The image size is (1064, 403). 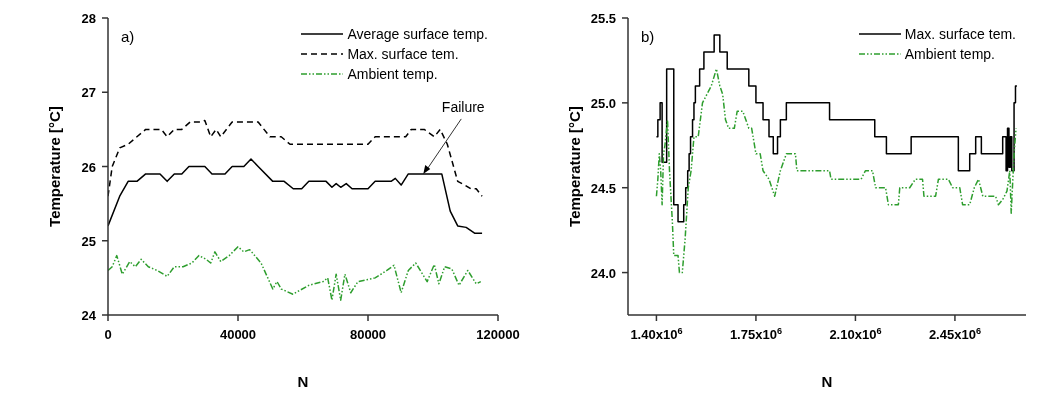 I want to click on y-tick-label: 25.5, so click(x=603, y=18).